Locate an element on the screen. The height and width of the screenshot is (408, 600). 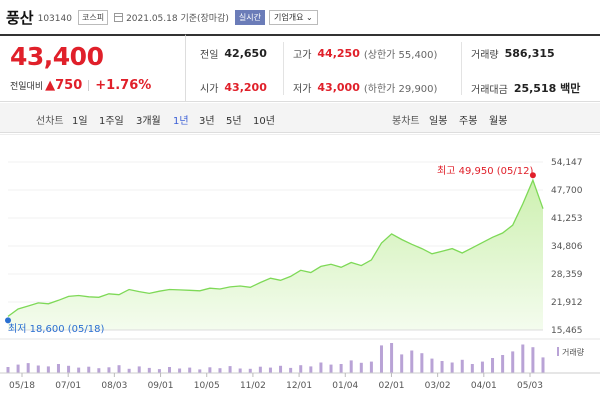
high-marker is located at coordinates (532, 175).